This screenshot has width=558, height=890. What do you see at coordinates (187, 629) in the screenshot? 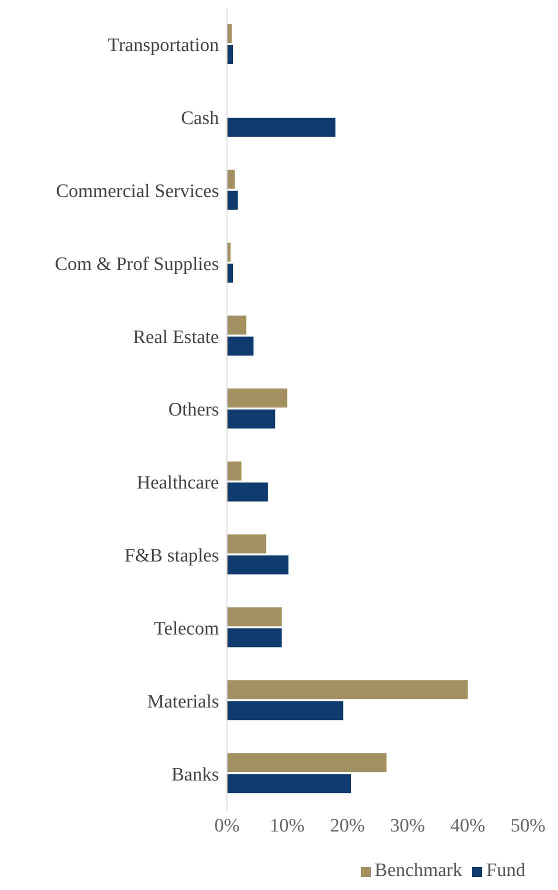
I see `y-tick-label: Telecom` at bounding box center [187, 629].